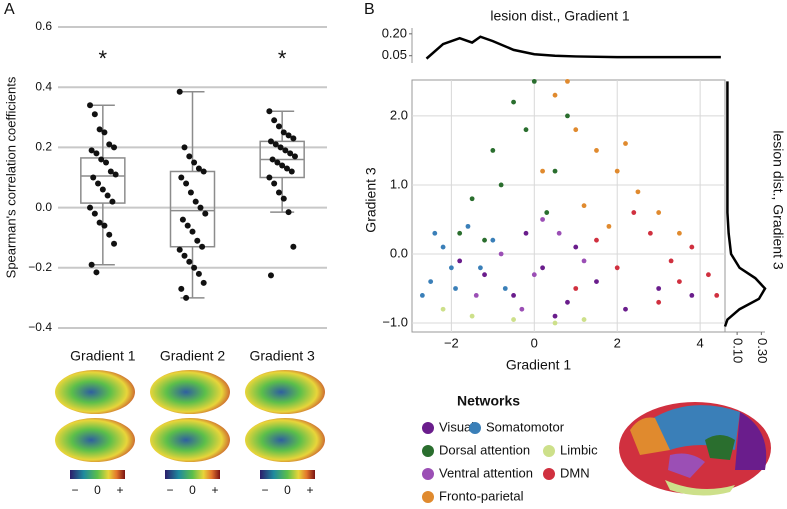 The height and width of the screenshot is (509, 787). Describe the element at coordinates (394, 54) in the screenshot. I see `y-tick-label: 0.05` at that location.